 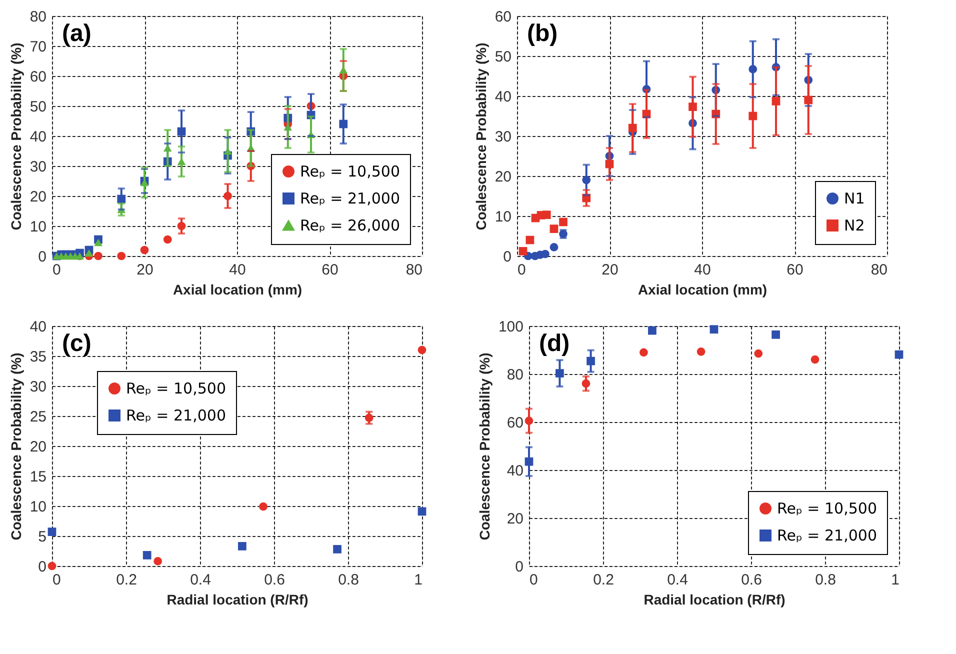 What do you see at coordinates (38, 357) in the screenshot?
I see `y-tick-label: 35` at bounding box center [38, 357].